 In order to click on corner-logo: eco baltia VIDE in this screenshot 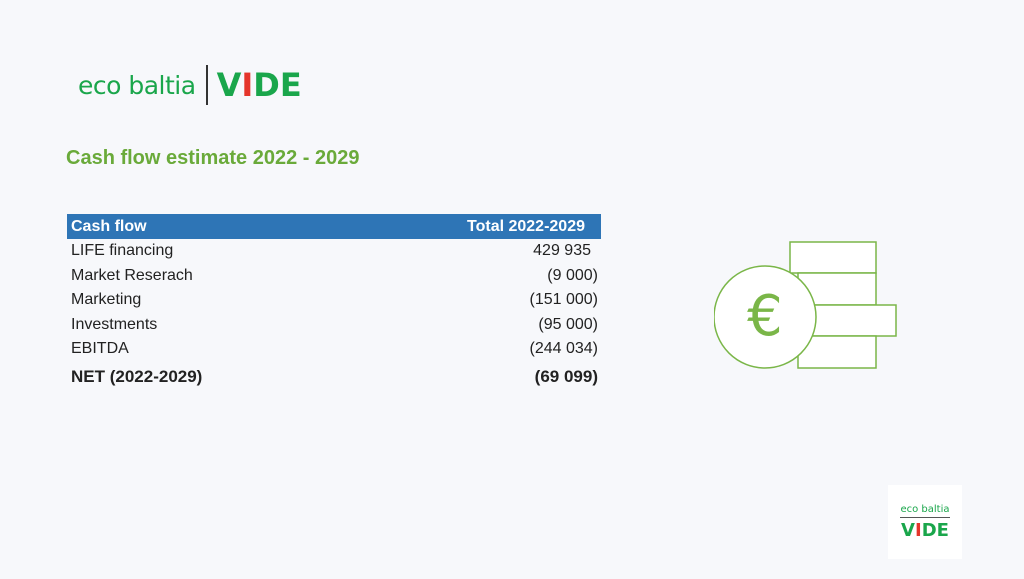, I will do `click(925, 522)`.